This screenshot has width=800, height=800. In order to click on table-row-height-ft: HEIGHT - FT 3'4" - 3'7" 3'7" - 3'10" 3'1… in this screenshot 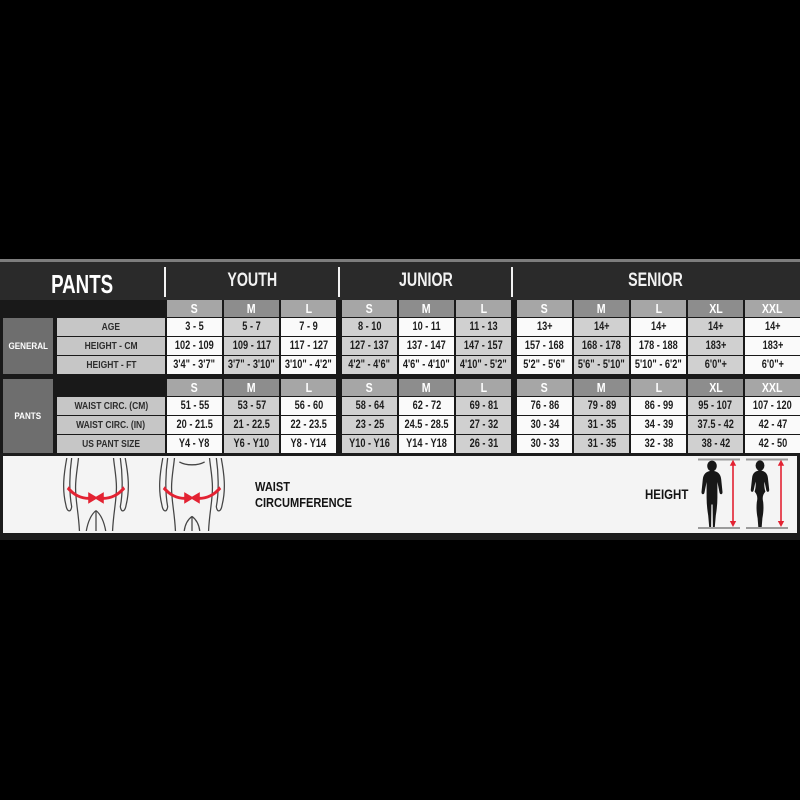, I will do `click(400, 365)`.